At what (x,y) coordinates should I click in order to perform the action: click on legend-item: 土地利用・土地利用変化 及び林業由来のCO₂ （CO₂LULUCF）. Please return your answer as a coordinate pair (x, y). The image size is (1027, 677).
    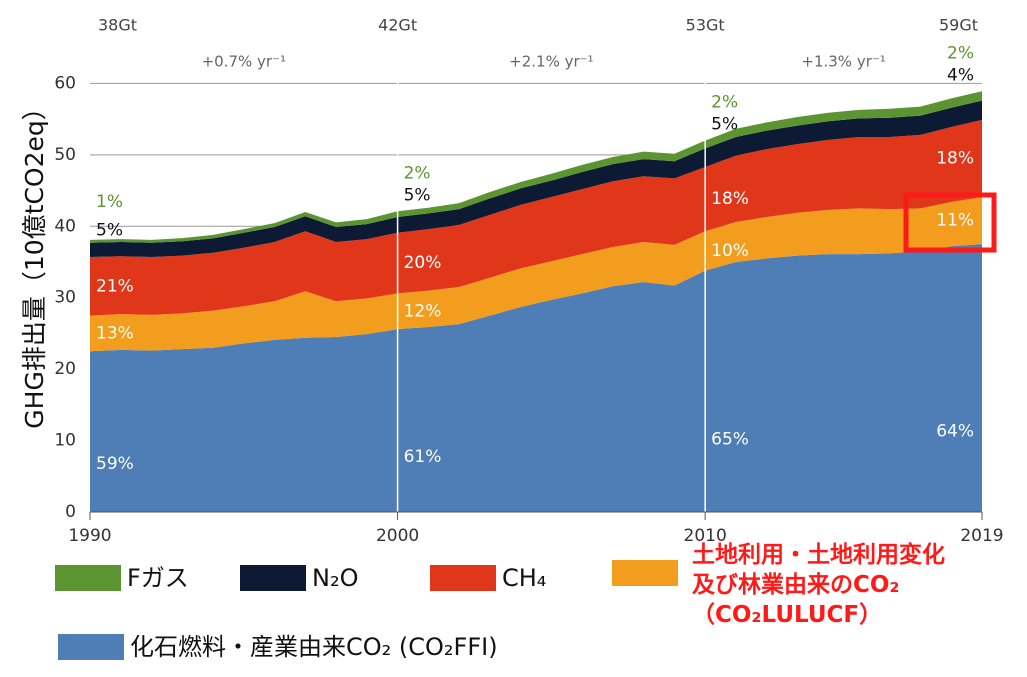
    Looking at the image, I should click on (778, 585).